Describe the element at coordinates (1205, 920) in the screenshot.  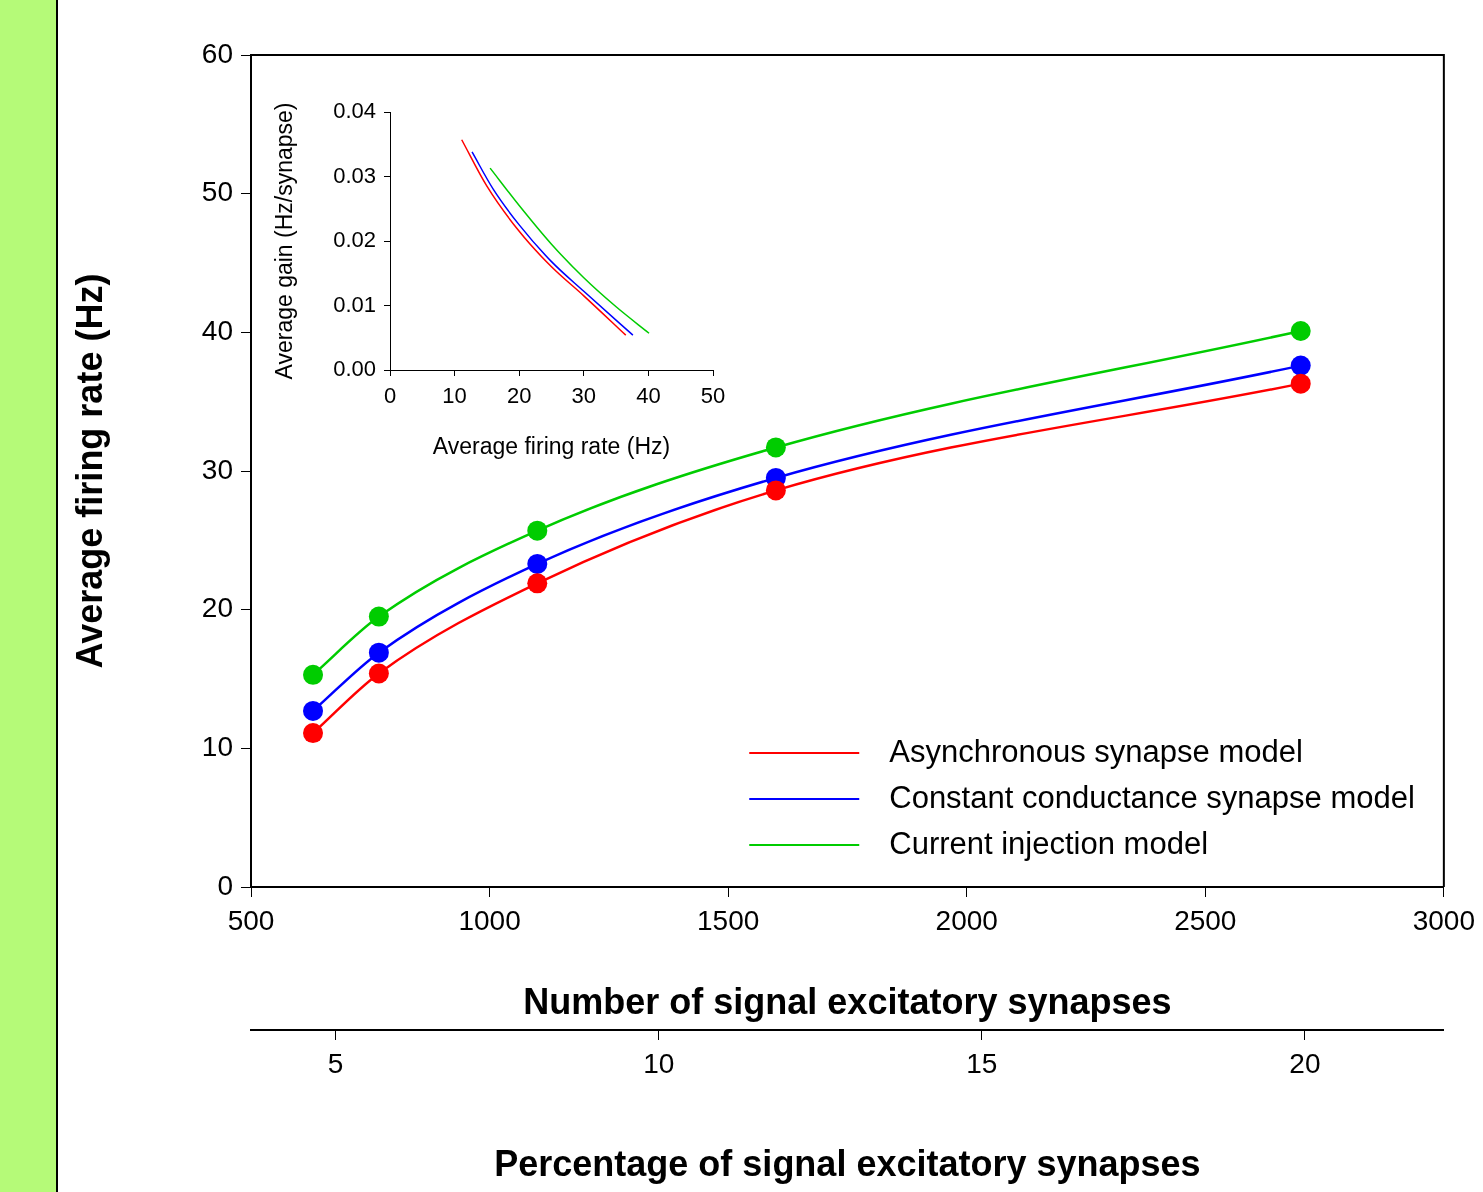
I see `x-tick-label: 2500` at that location.